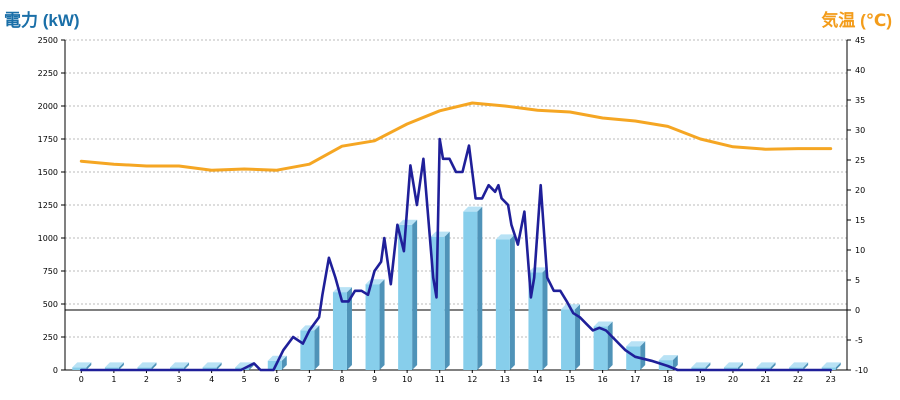 Image resolution: width=900 pixels, height=400 pixels. Describe the element at coordinates (798, 379) in the screenshot. I see `x-tick-label: 22` at that location.